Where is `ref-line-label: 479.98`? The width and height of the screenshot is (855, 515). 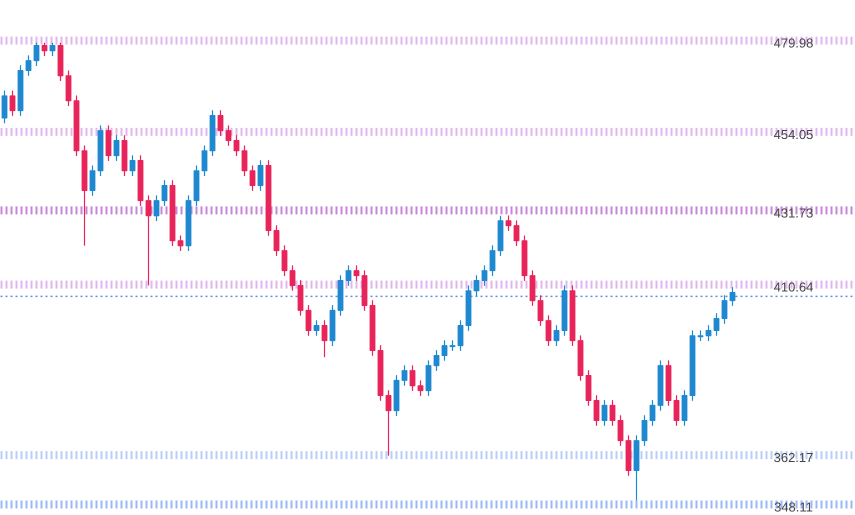 ref-line-label: 479.98 is located at coordinates (794, 43).